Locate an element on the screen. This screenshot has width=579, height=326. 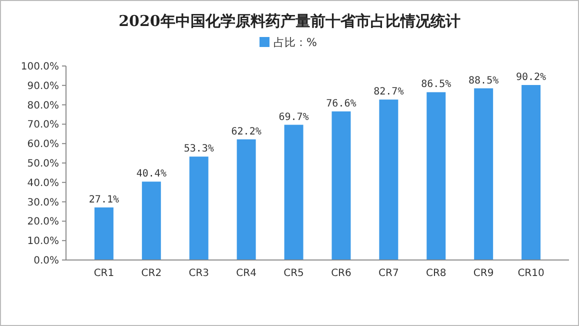
data-label: 86.5% is located at coordinates (436, 84).